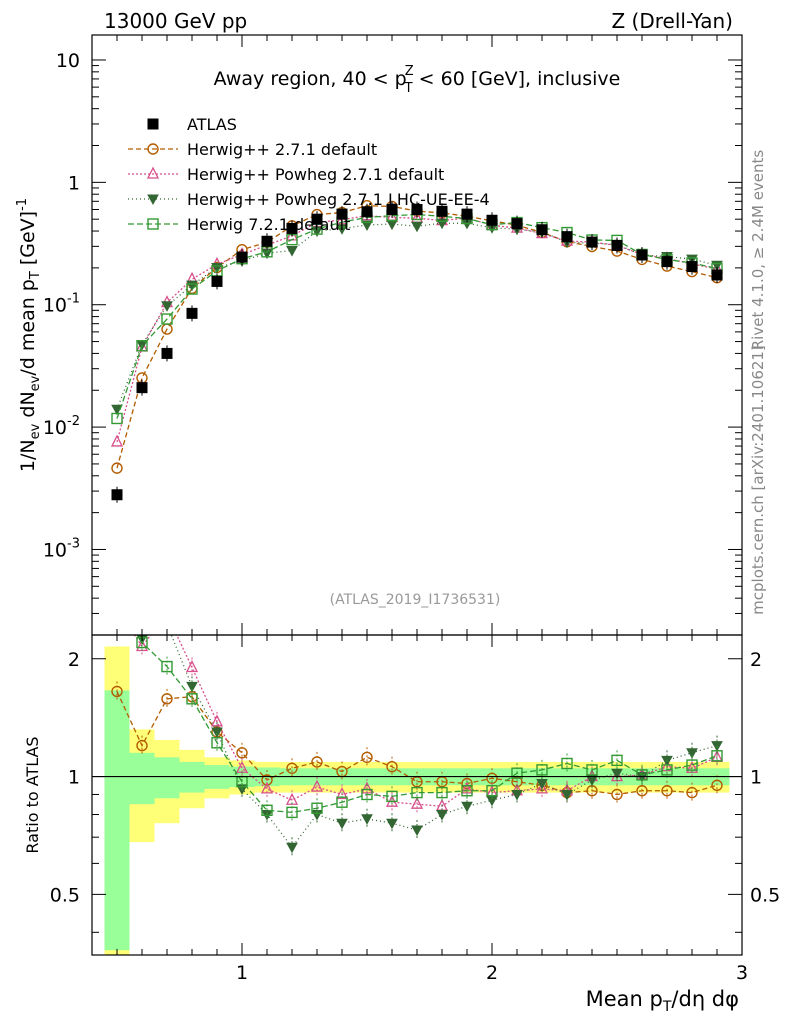 Image resolution: width=786 pixels, height=1024 pixels. I want to click on header-left: 13000 GeV pp, so click(175, 21).